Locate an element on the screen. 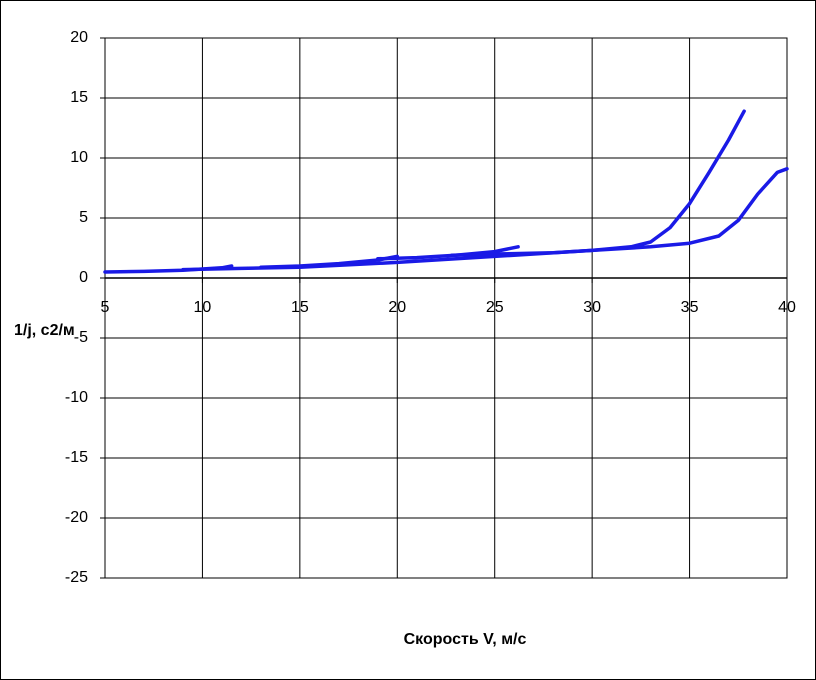 The image size is (816, 680). y-tick-label: 10 is located at coordinates (79, 157).